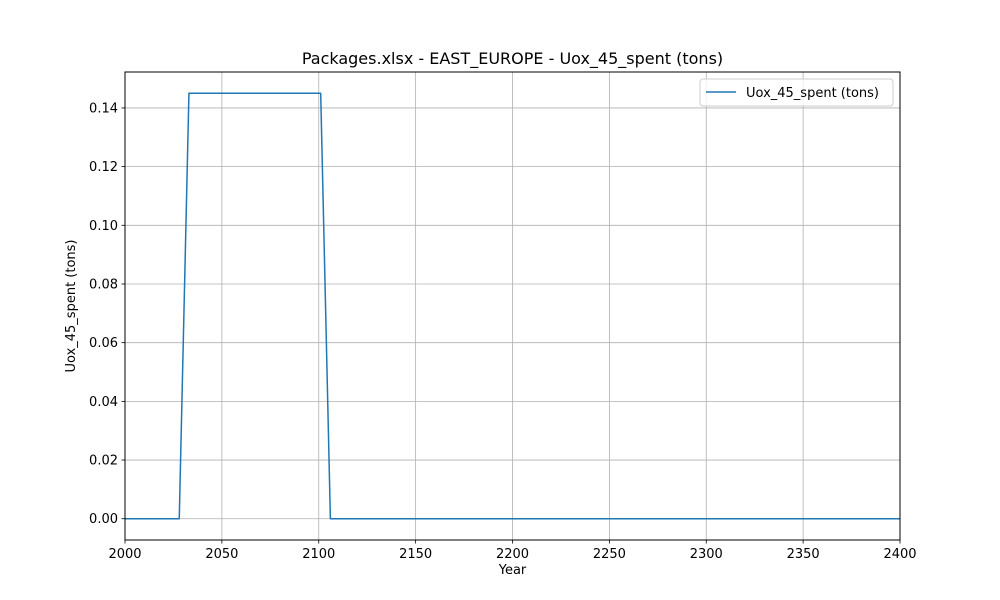 The height and width of the screenshot is (600, 1000). What do you see at coordinates (318, 554) in the screenshot?
I see `x-tick-label: 2100` at bounding box center [318, 554].